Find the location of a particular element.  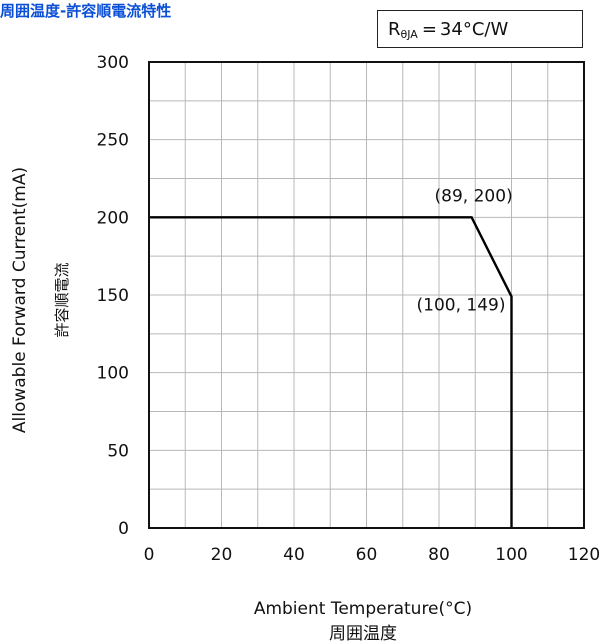

y-tick-labels: 0 50 100 150 200 250 300 is located at coordinates (113, 296).